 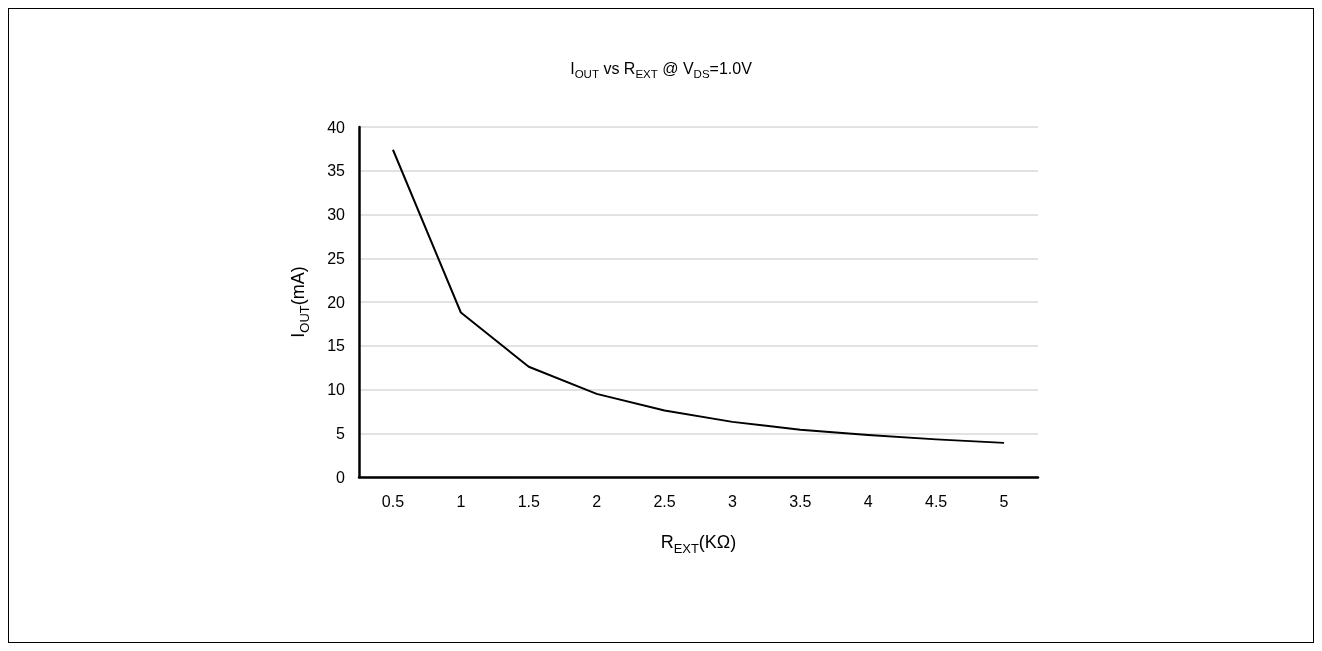 I want to click on y-tick-label: 40, so click(x=336, y=127).